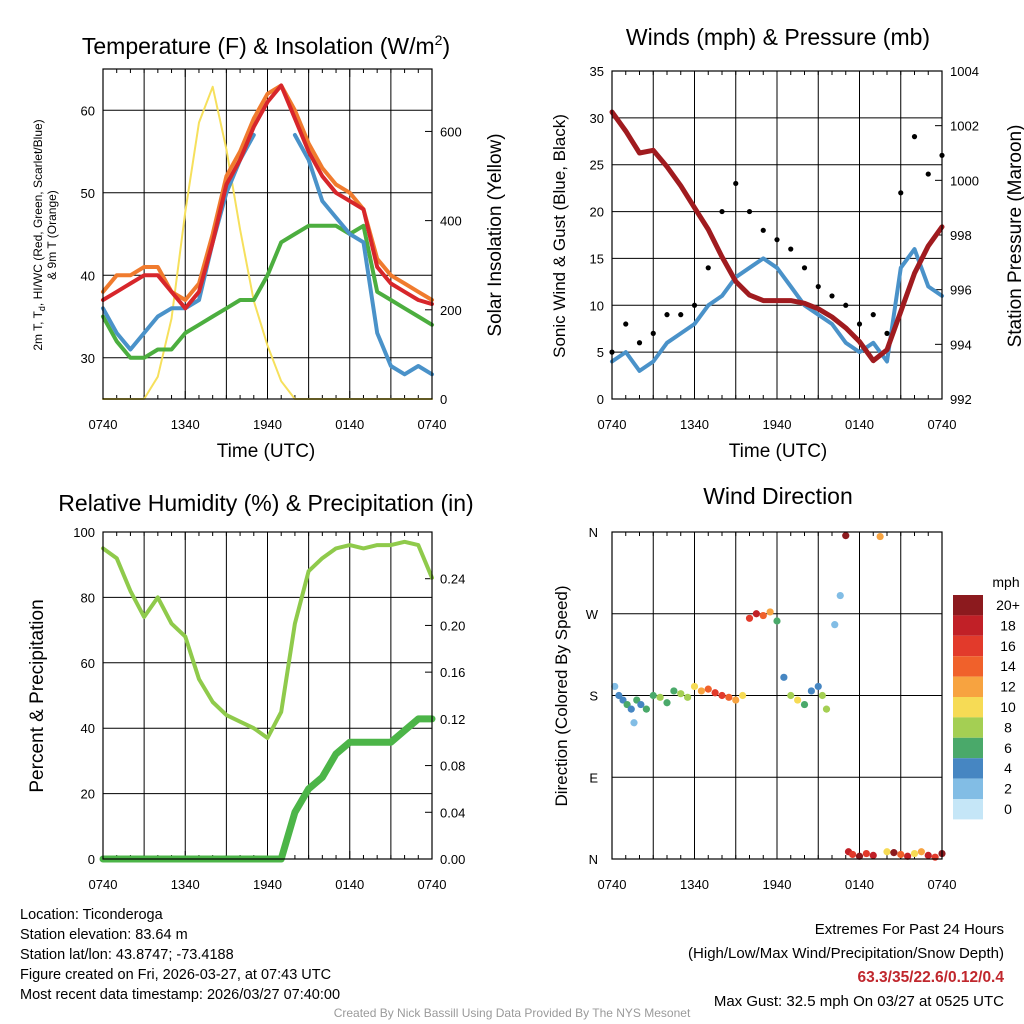 This screenshot has width=1024, height=1024. What do you see at coordinates (1014, 236) in the screenshot?
I see `winds-y2label: Station Pressure (Maroon)` at bounding box center [1014, 236].